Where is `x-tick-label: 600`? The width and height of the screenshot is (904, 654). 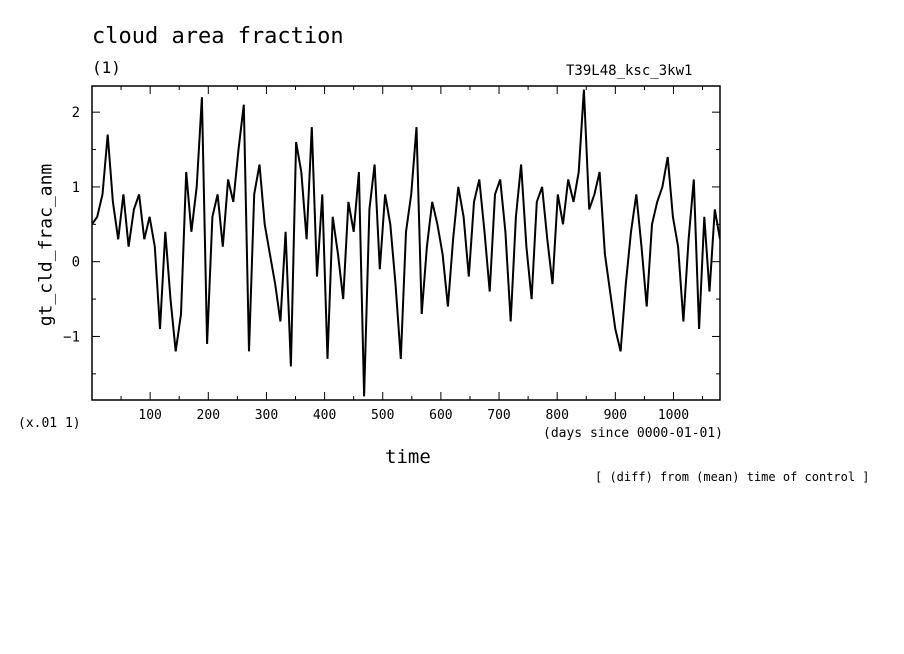
x-tick-label: 600 is located at coordinates (440, 415).